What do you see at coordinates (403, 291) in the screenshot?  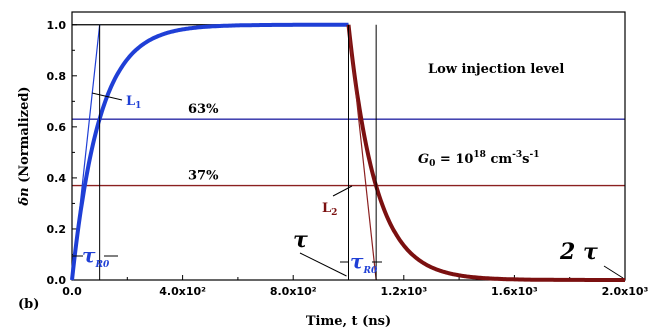 I see `x-tick-label: 1.2x10³` at bounding box center [403, 291].